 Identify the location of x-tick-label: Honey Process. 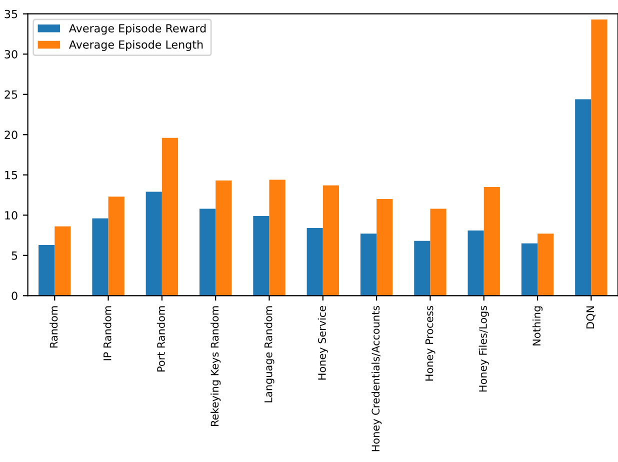
(430, 343).